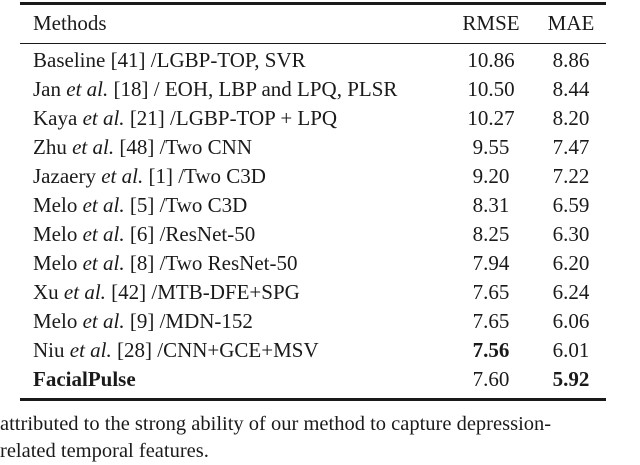 This screenshot has width=640, height=465. I want to click on rmse-value: 10.27, so click(491, 118).